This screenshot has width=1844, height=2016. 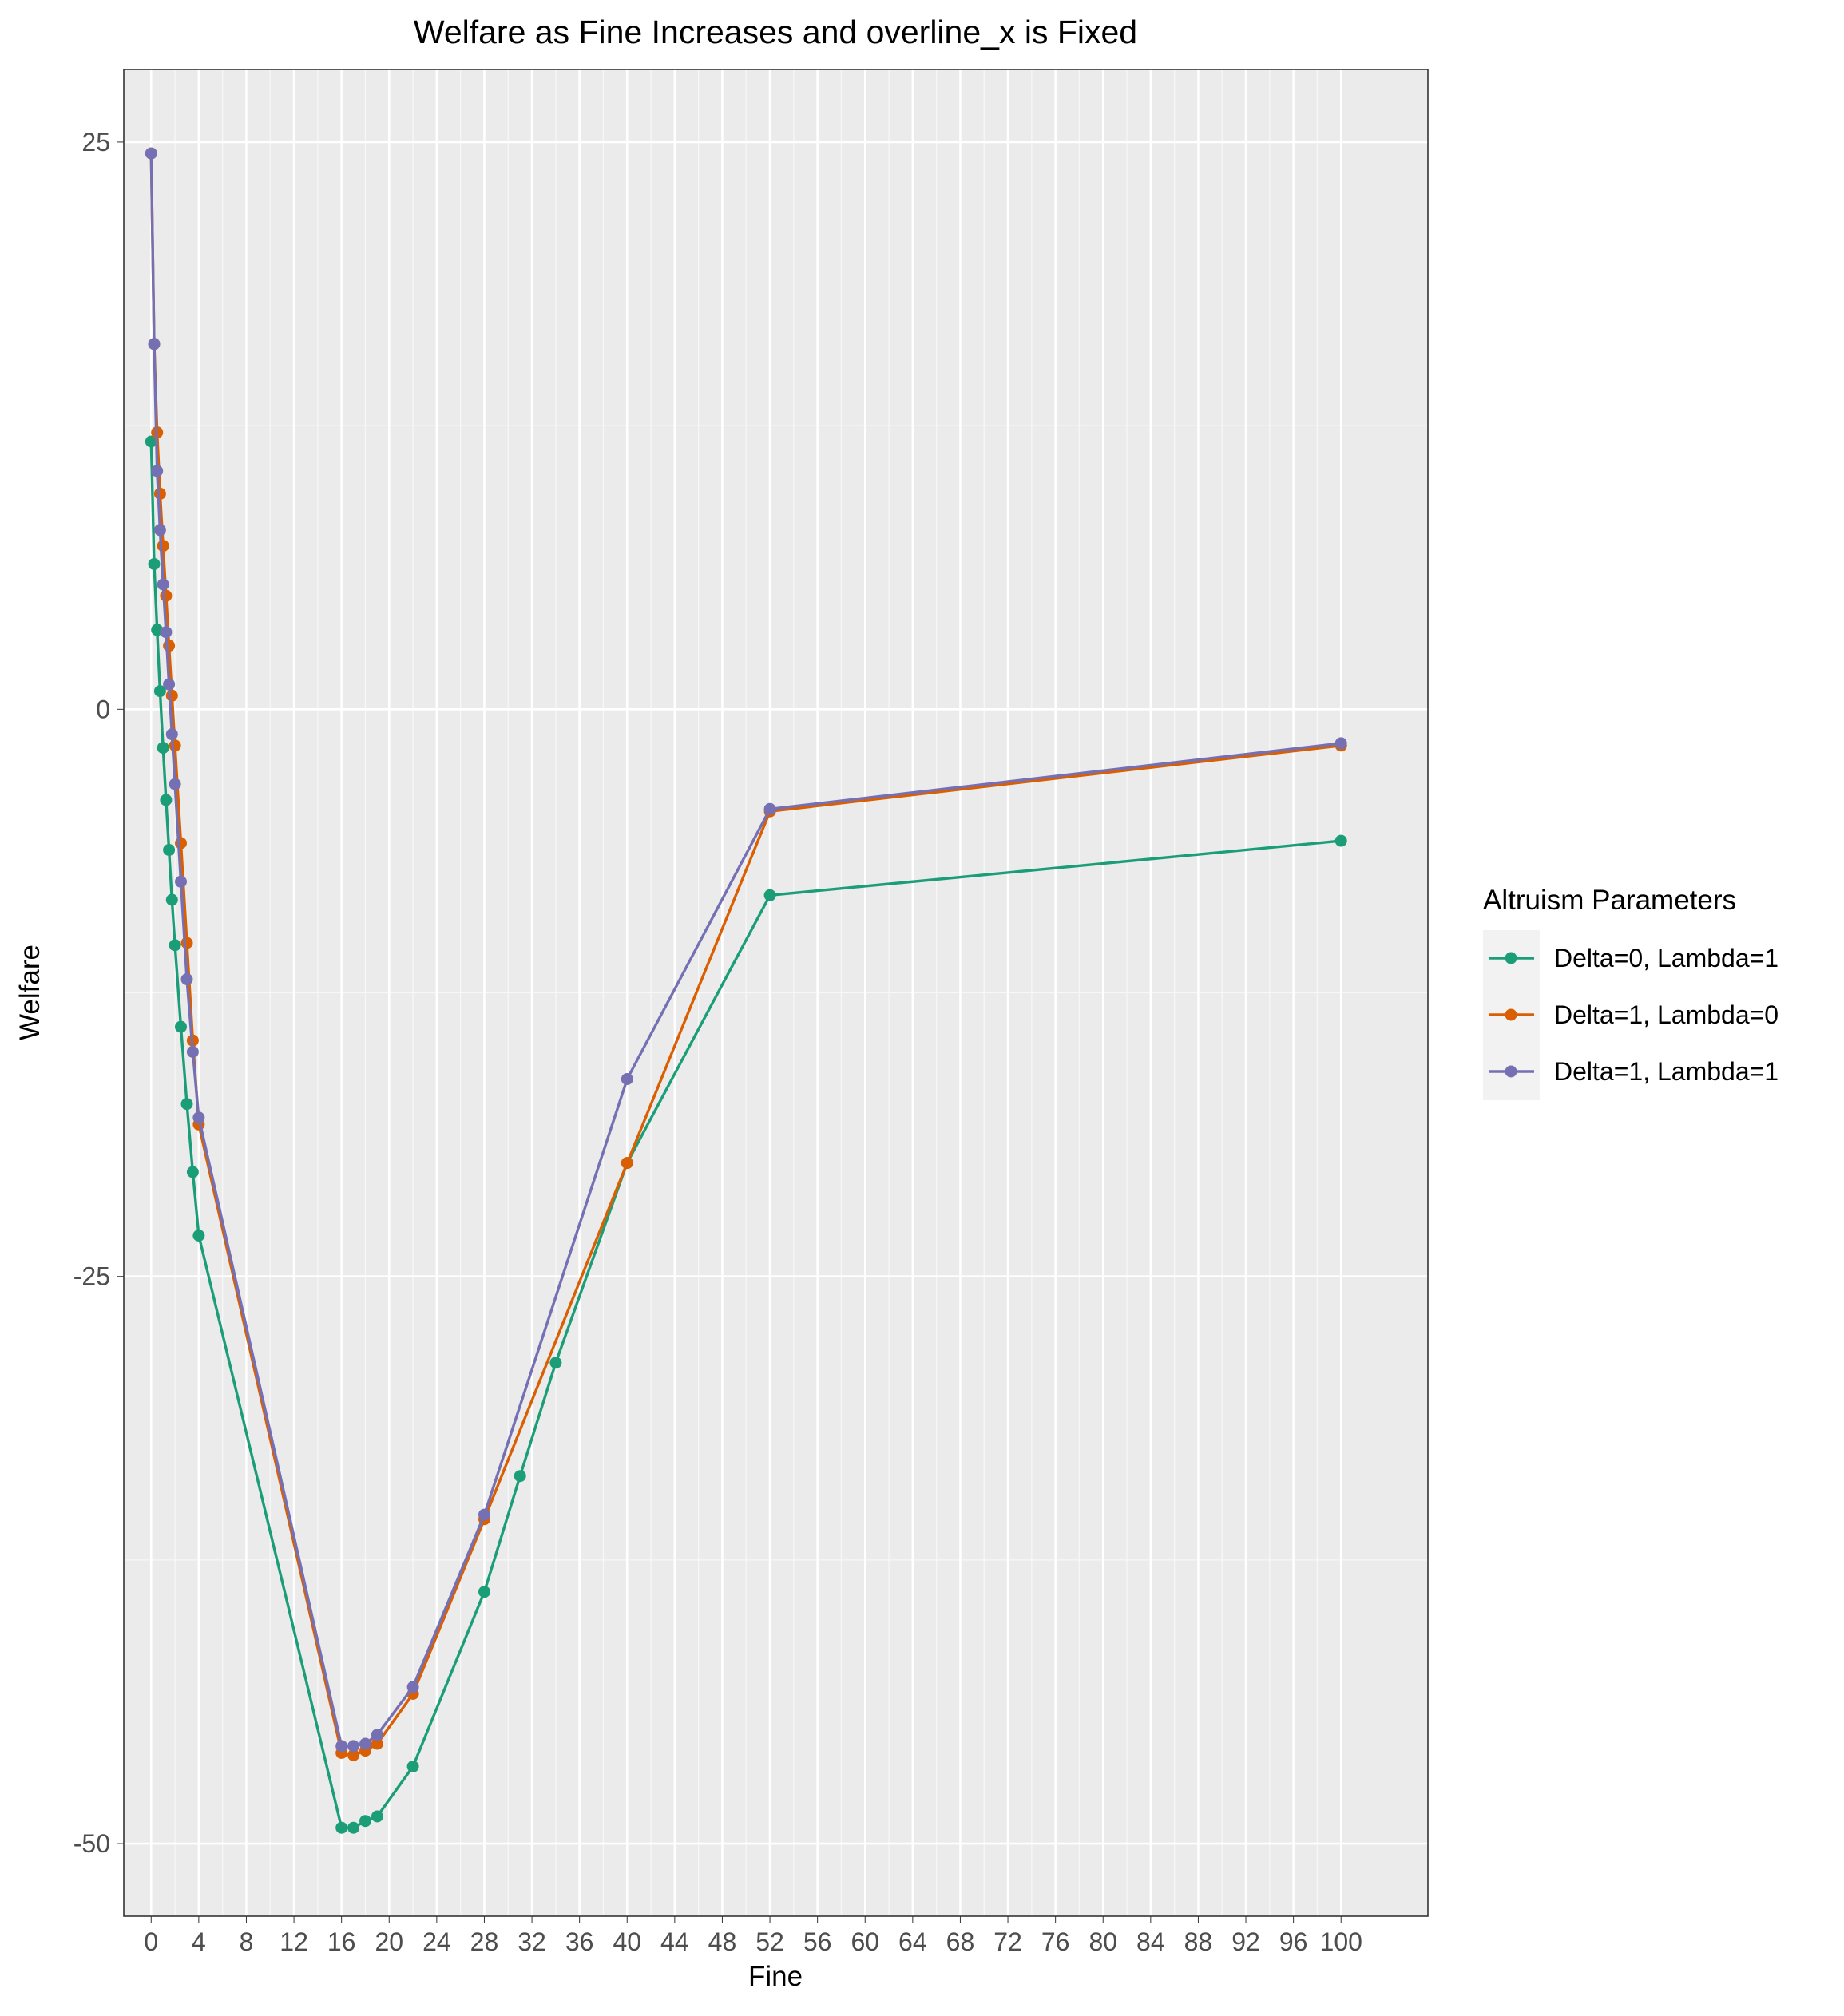 What do you see at coordinates (1667, 1072) in the screenshot?
I see `legend-label: Delta=1, Lambda=1` at bounding box center [1667, 1072].